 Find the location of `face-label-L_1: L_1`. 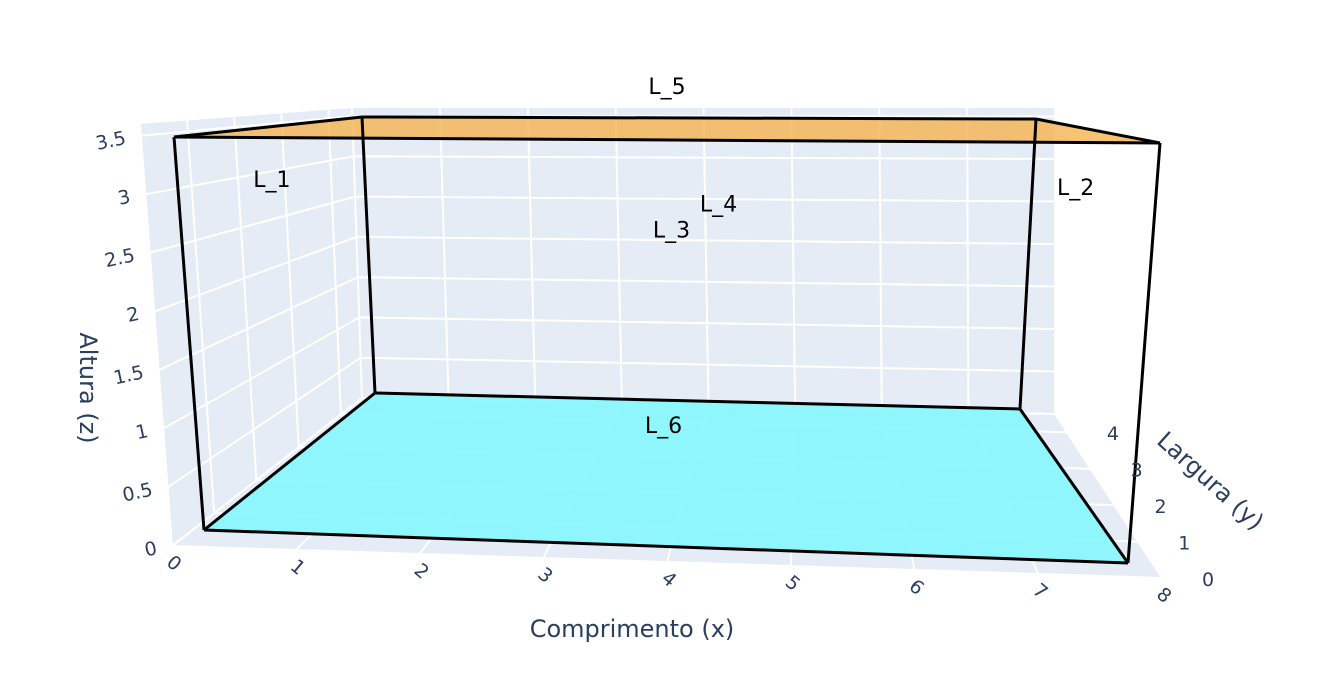

face-label-L_1: L_1 is located at coordinates (271, 180).